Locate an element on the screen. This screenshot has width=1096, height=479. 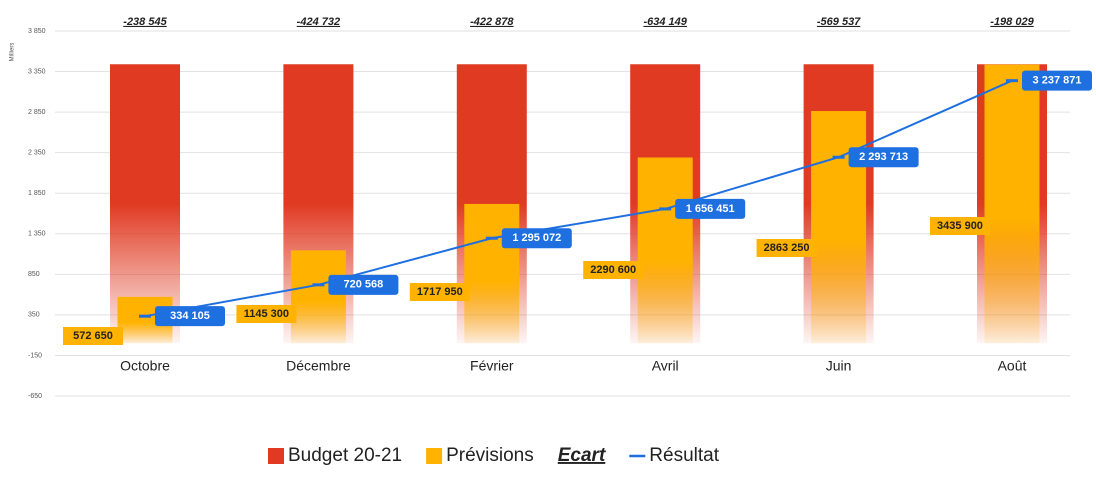
value-label: 2863 250 is located at coordinates (787, 248).